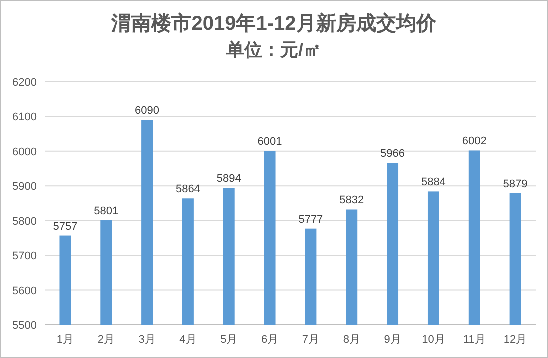 Image resolution: width=548 pixels, height=358 pixels. Describe the element at coordinates (24, 326) in the screenshot. I see `y-tick-label: 5500` at that location.